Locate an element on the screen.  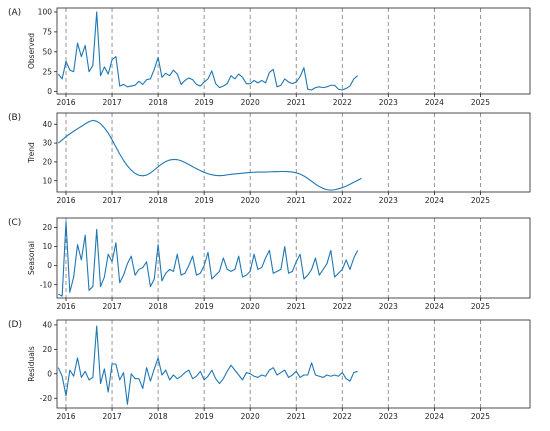
trend-x-tick-label: 2016 is located at coordinates (65, 200).